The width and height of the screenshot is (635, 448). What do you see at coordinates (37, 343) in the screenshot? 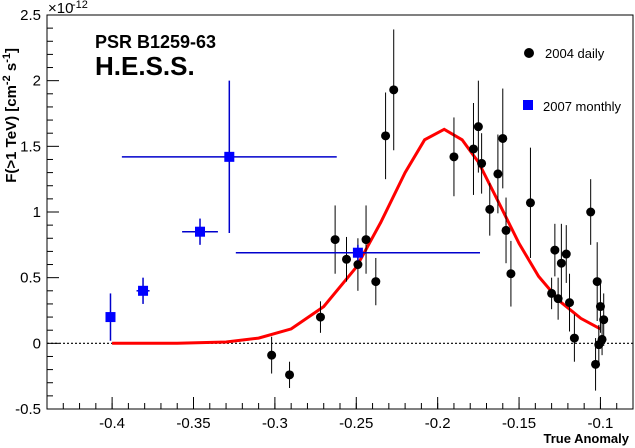
I see `y-tick-label: 0` at bounding box center [37, 343].